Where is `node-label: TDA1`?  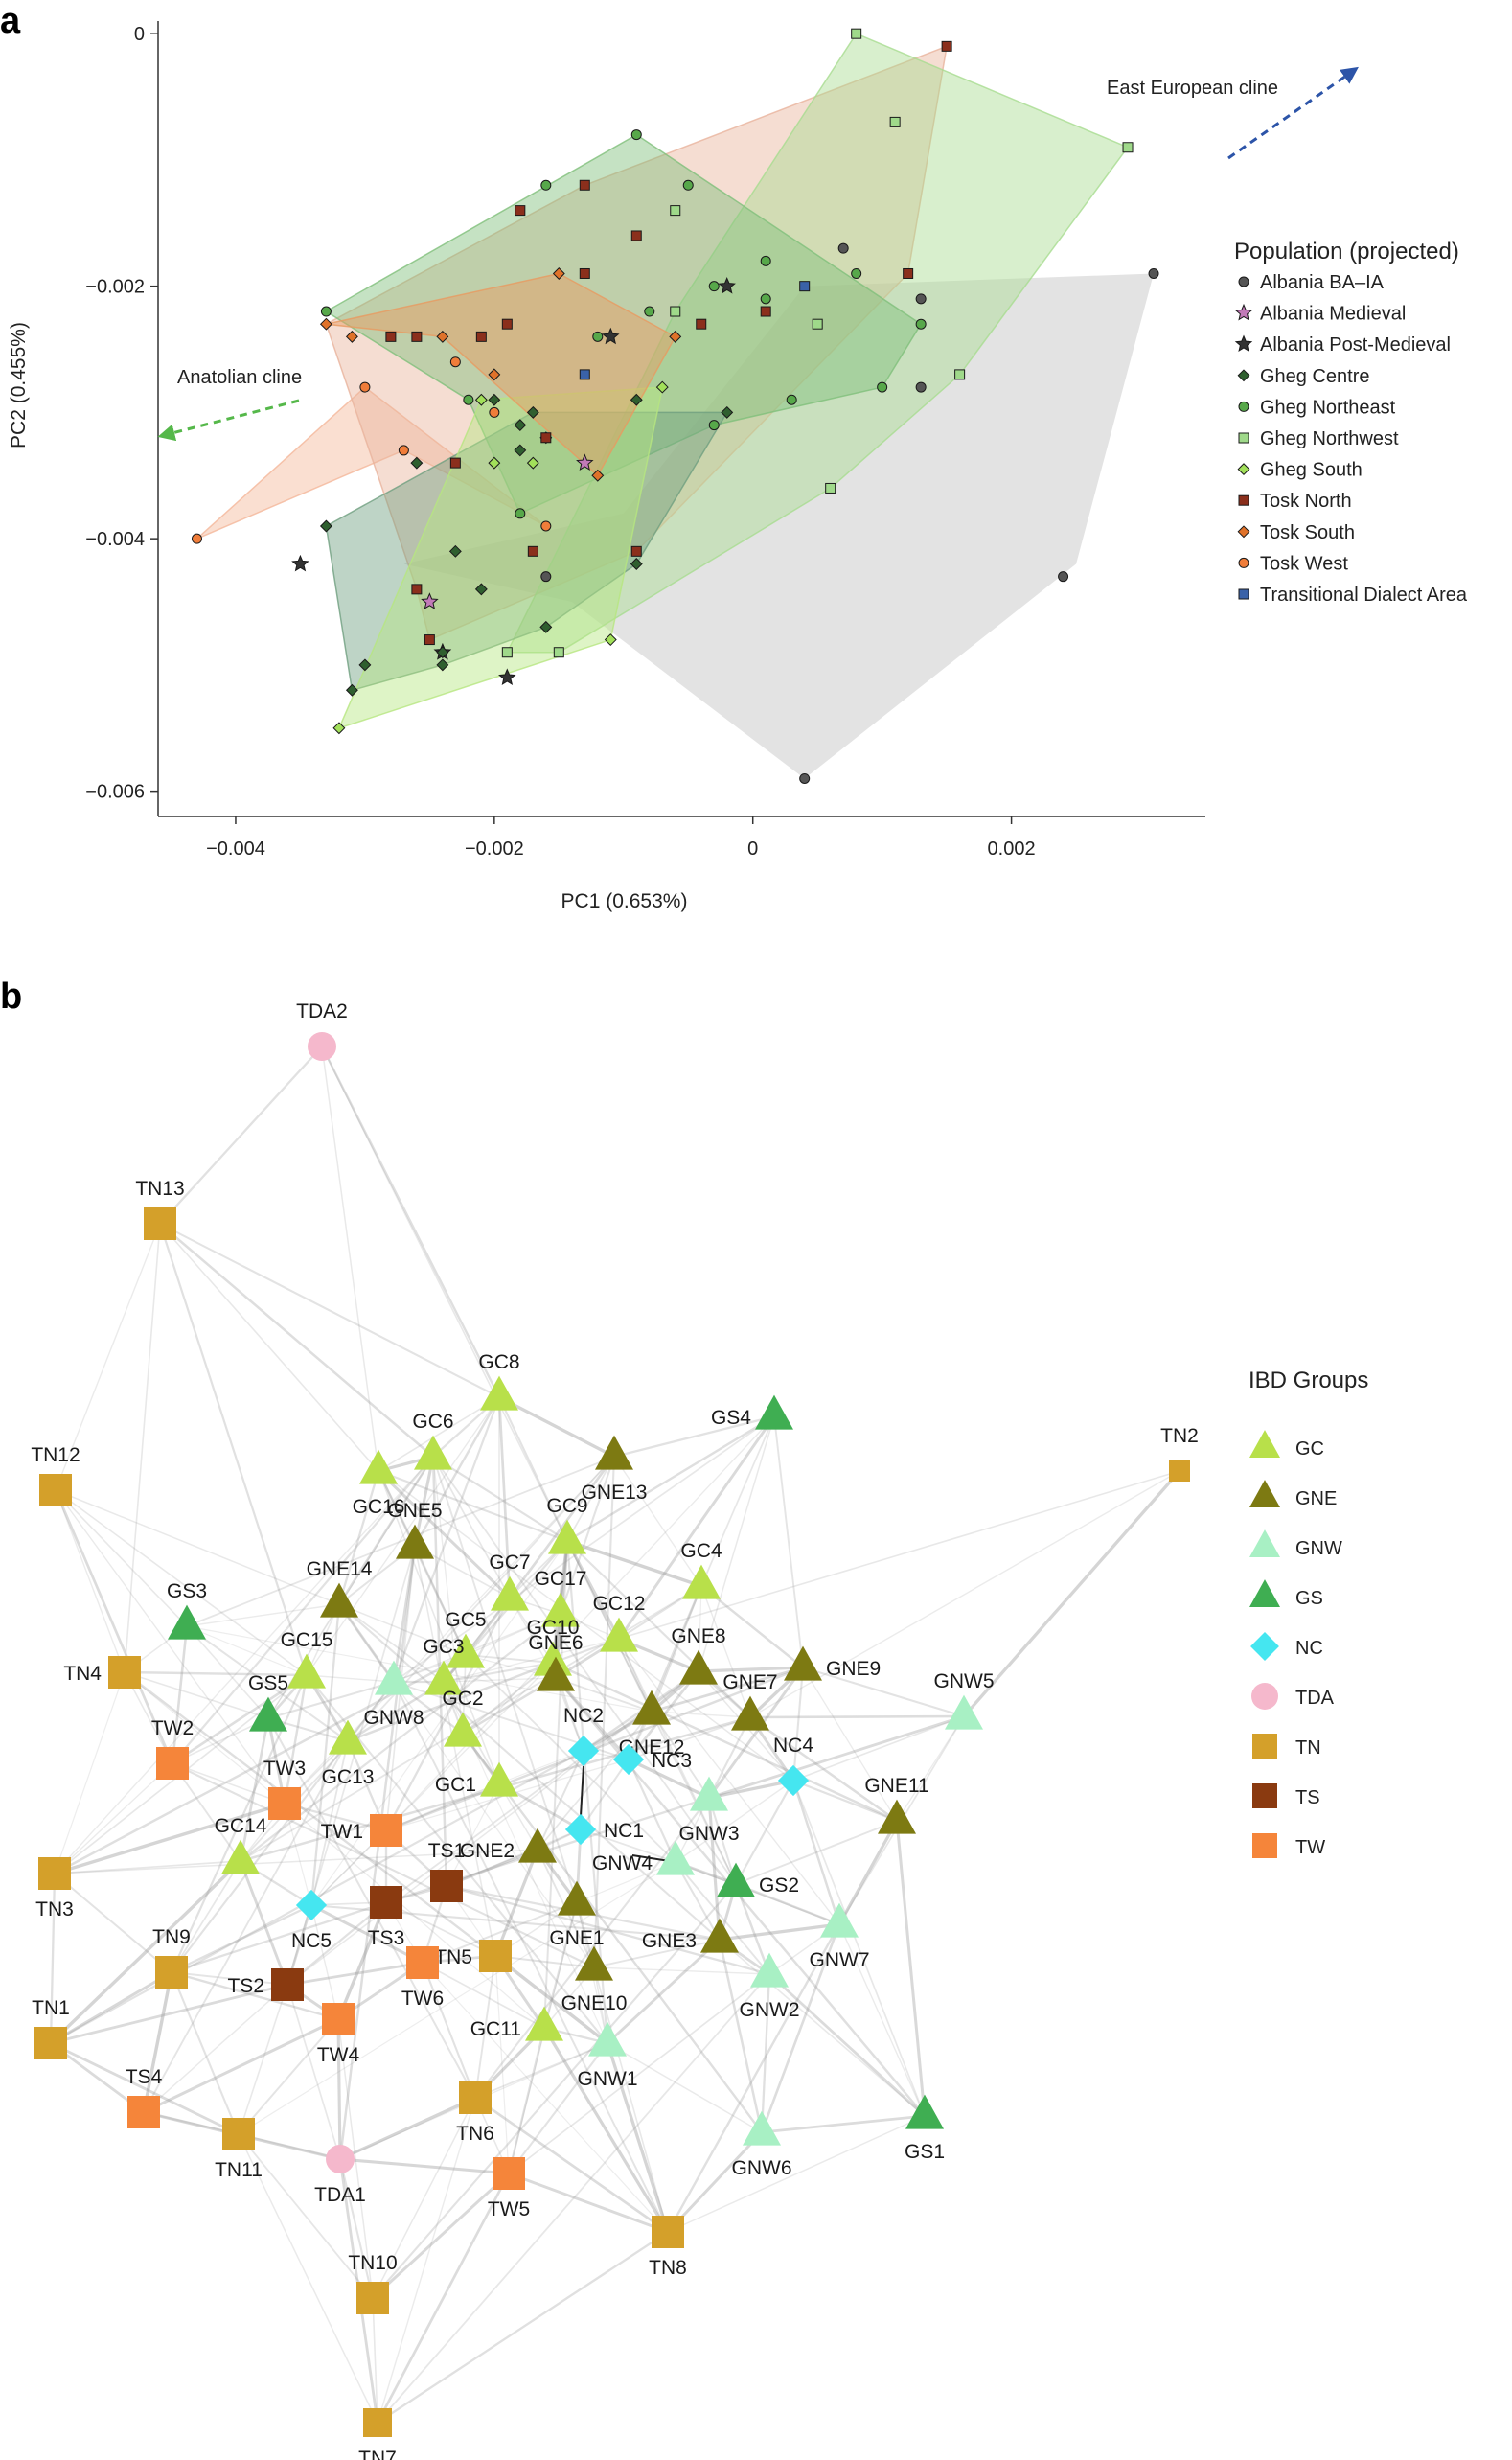 node-label: TDA1 is located at coordinates (340, 2195).